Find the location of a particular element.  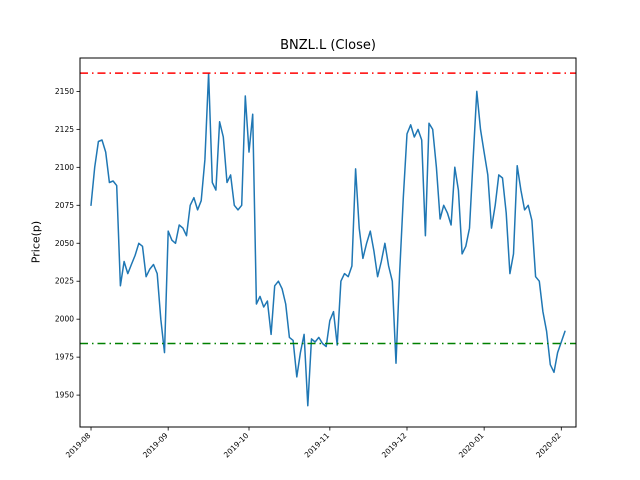

y-tick-label: 2100 is located at coordinates (64, 167).